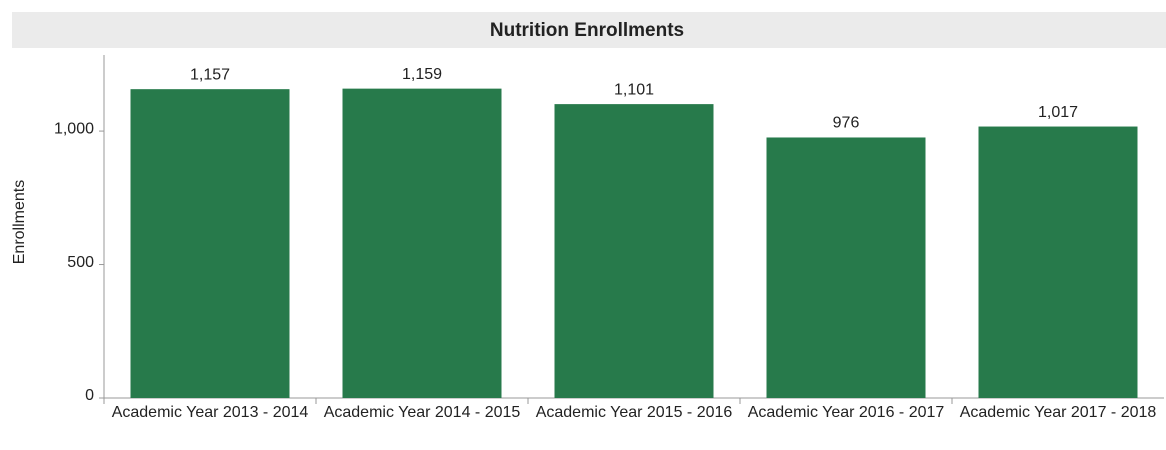 This screenshot has height=450, width=1166. I want to click on title-bar, so click(589, 30).